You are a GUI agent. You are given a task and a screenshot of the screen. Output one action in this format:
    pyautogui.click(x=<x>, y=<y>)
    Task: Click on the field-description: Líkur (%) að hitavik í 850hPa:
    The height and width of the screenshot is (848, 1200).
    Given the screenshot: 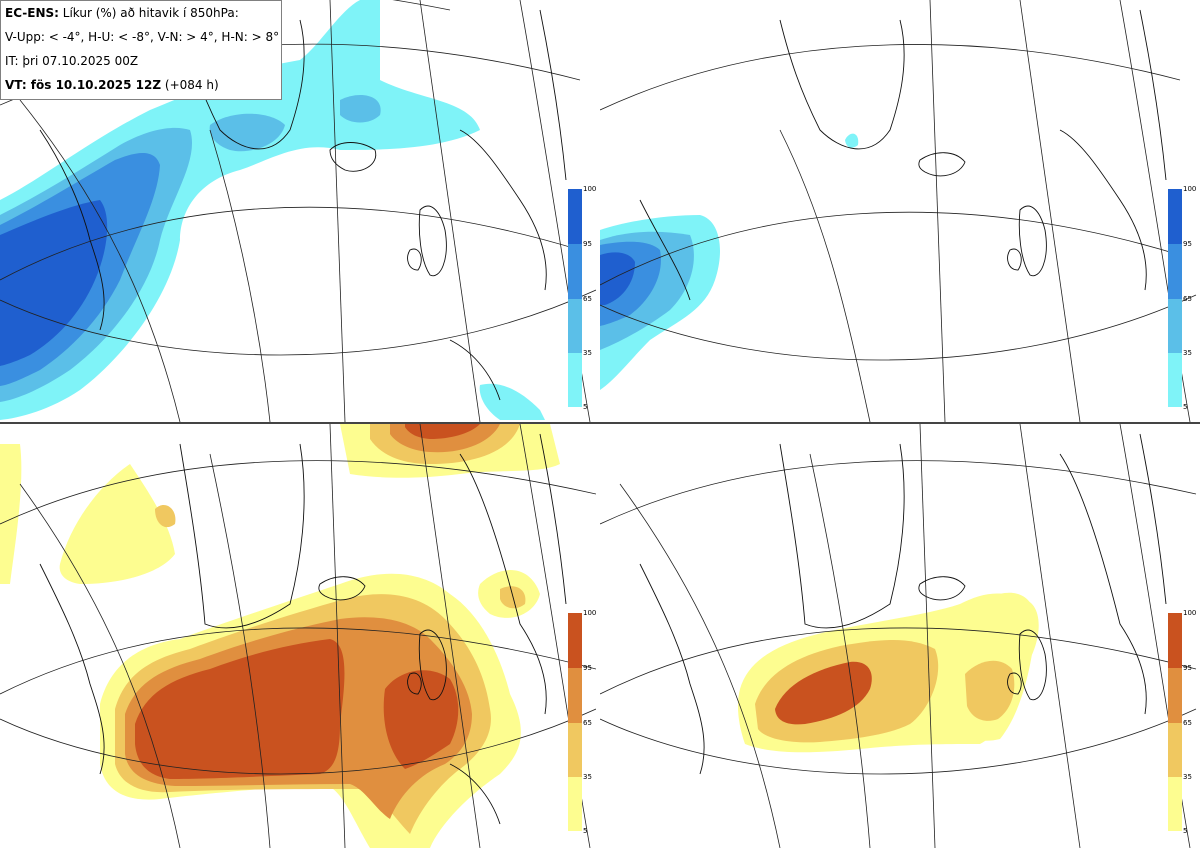 What is the action you would take?
    pyautogui.click(x=148, y=13)
    